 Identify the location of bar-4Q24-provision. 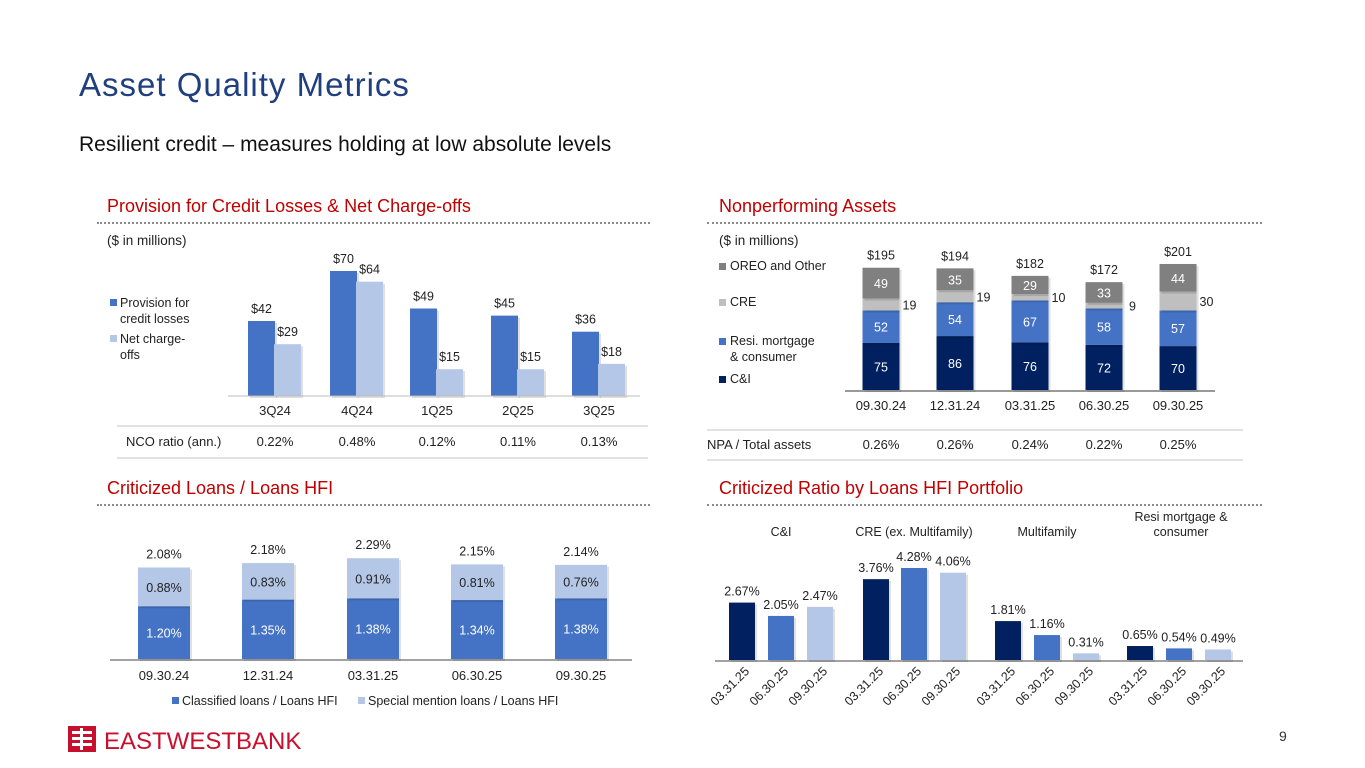
(343, 333).